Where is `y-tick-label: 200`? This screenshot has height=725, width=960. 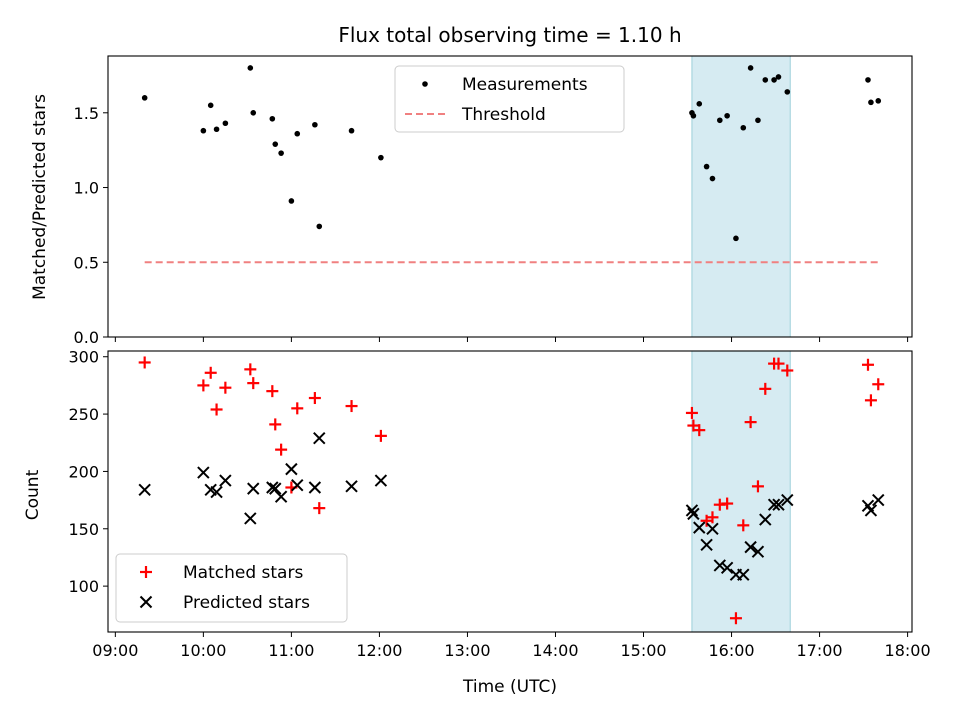
y-tick-label: 200 is located at coordinates (83, 471).